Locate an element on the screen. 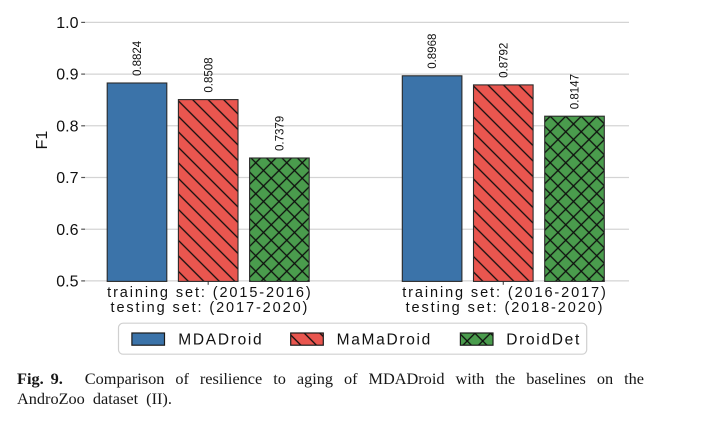 The height and width of the screenshot is (426, 706). svg-text: MaMaDroid is located at coordinates (384, 339).